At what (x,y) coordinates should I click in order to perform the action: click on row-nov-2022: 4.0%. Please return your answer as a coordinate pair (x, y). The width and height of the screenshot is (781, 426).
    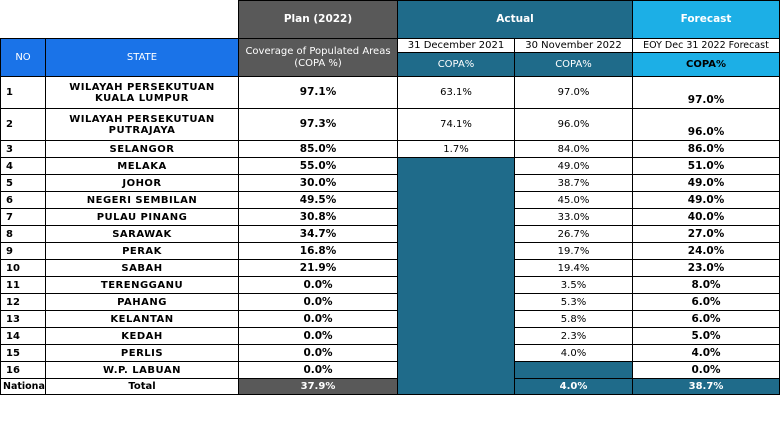
    Looking at the image, I should click on (573, 353).